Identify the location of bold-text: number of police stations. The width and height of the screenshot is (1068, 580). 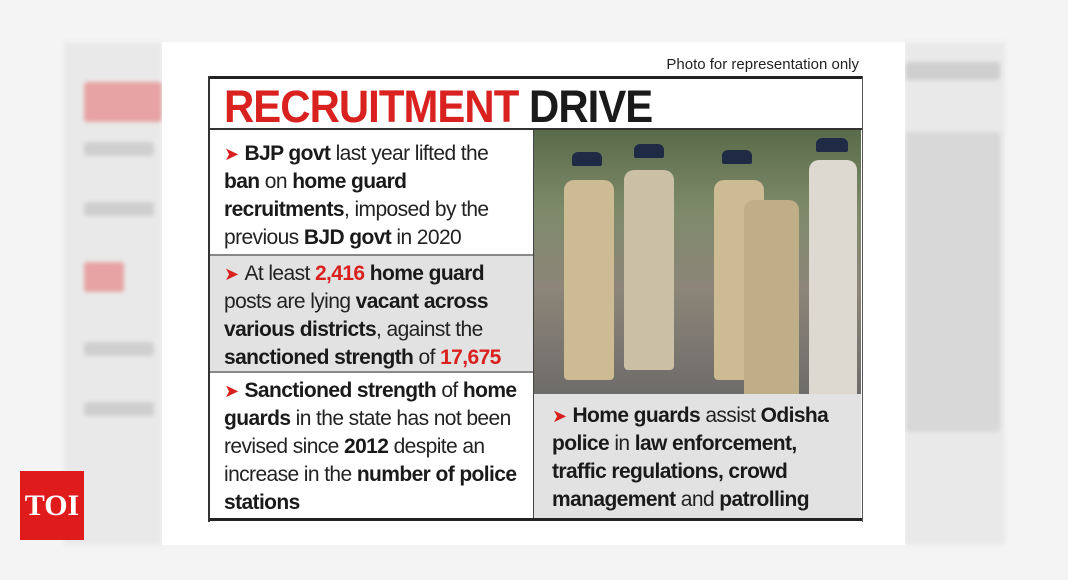
(370, 488).